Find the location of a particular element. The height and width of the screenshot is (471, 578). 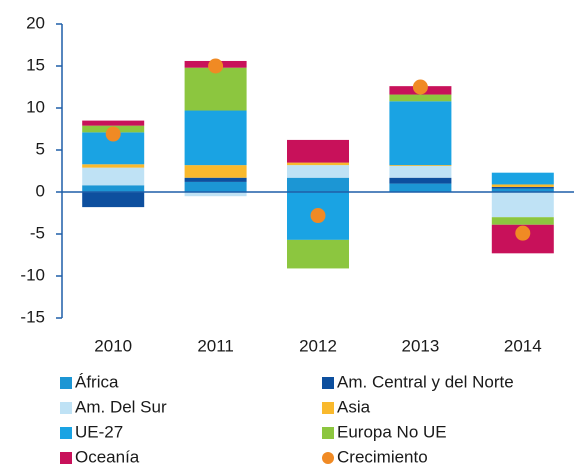

y-tick-label: 10 is located at coordinates (35, 106).